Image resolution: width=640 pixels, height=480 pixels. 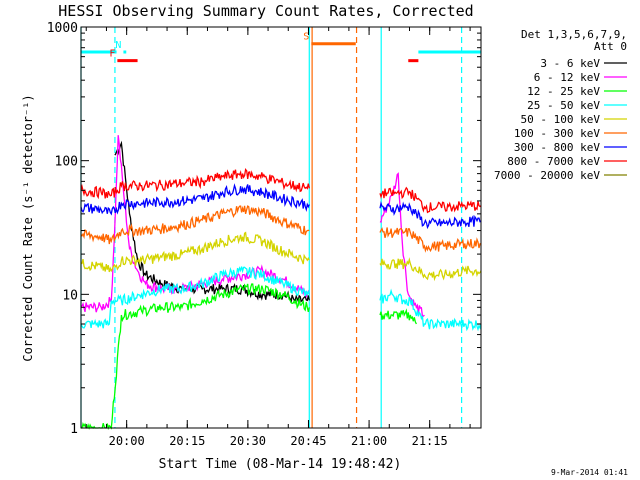 I want to click on y-tick-label: 1, so click(x=74, y=429).